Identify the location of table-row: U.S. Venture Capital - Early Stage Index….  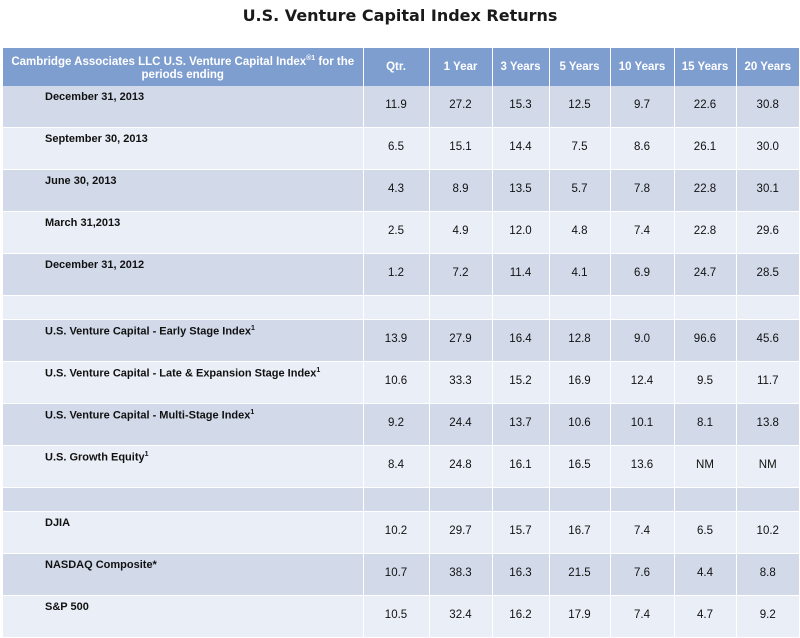
(401, 340).